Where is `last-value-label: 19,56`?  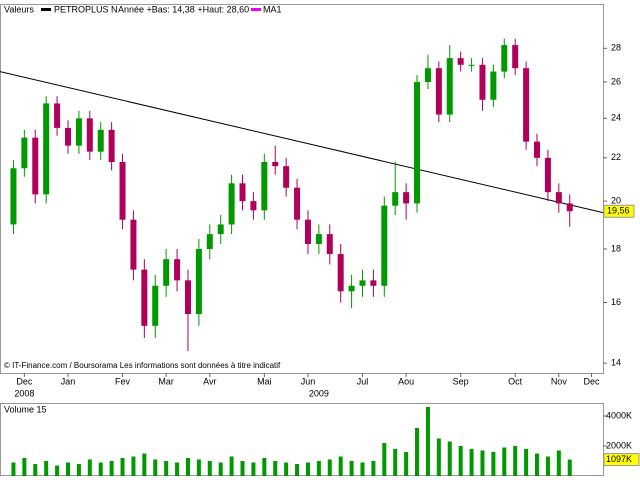 last-value-label: 19,56 is located at coordinates (618, 211).